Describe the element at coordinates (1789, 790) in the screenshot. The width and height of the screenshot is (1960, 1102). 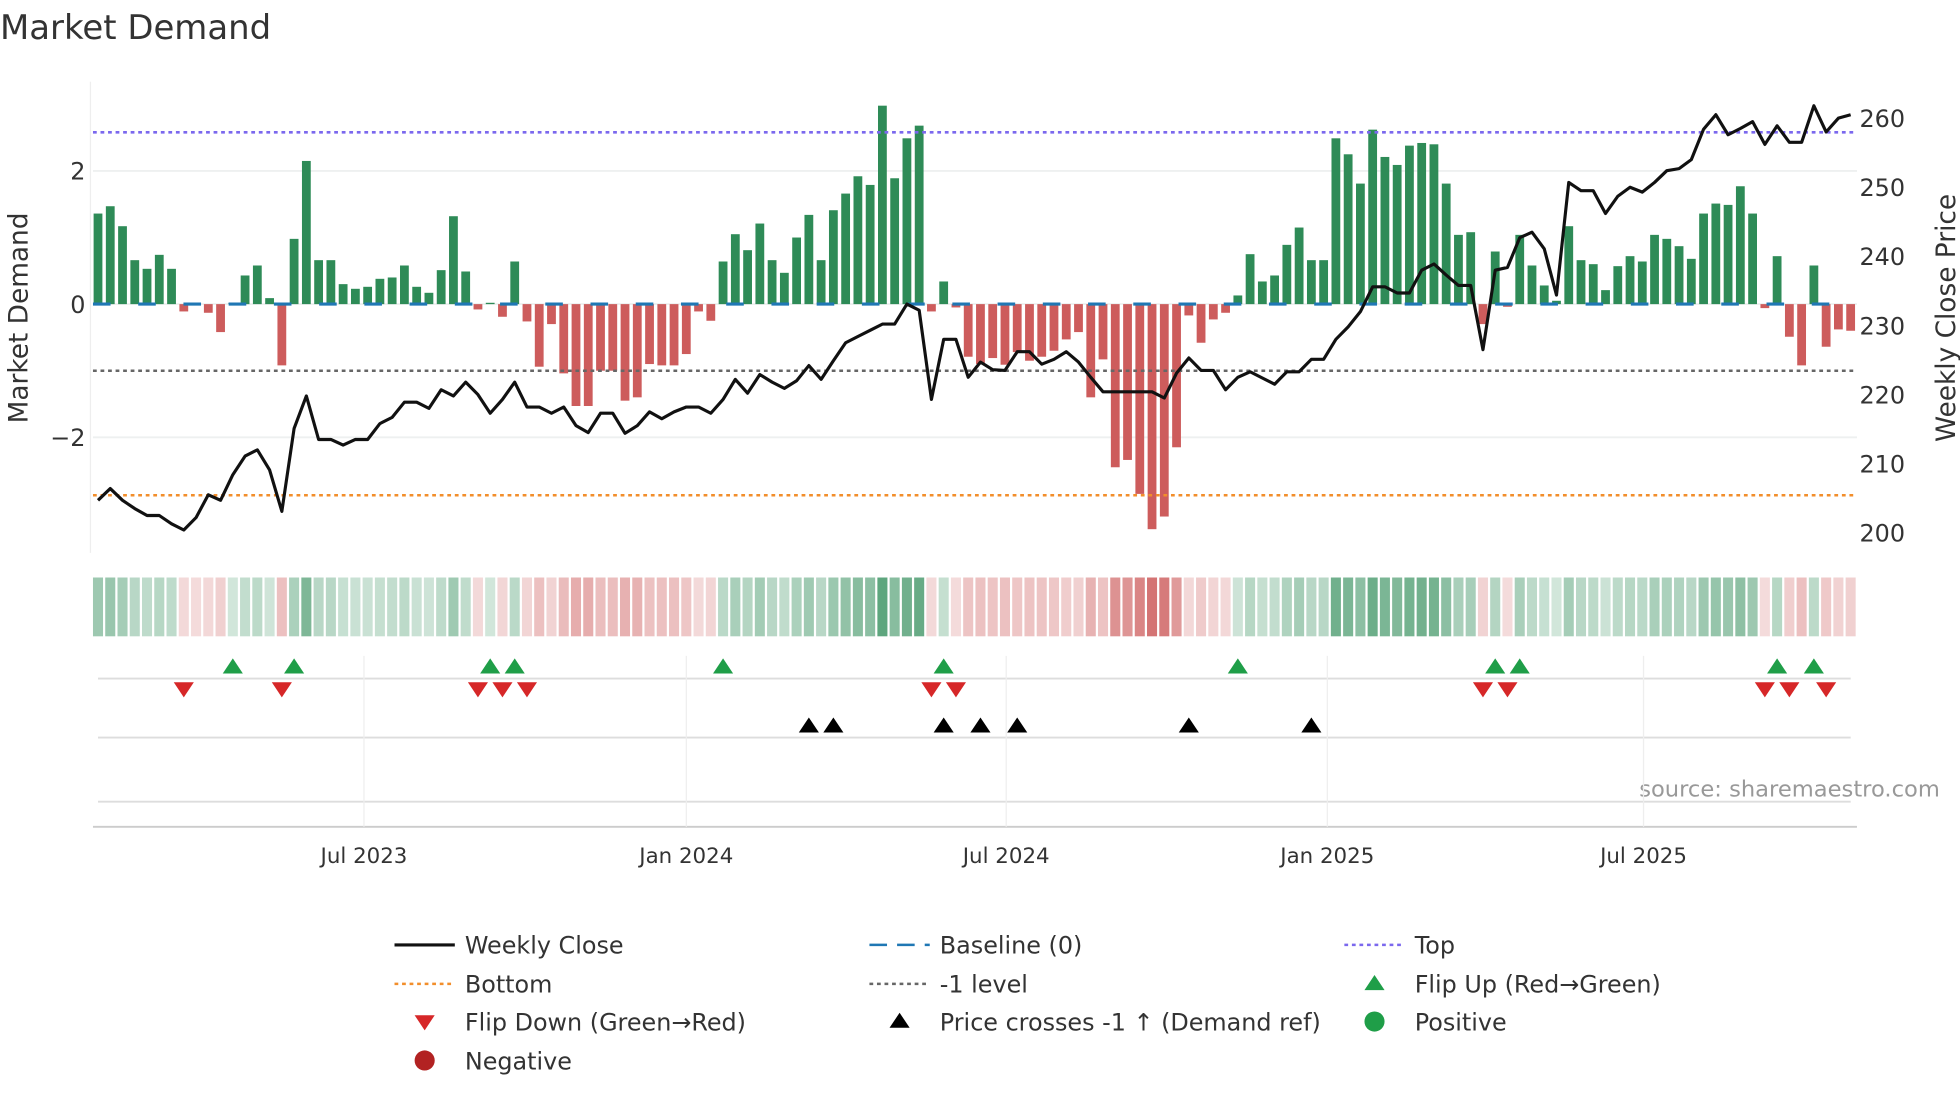
I see `source-label: source: sharemaestro.com` at that location.